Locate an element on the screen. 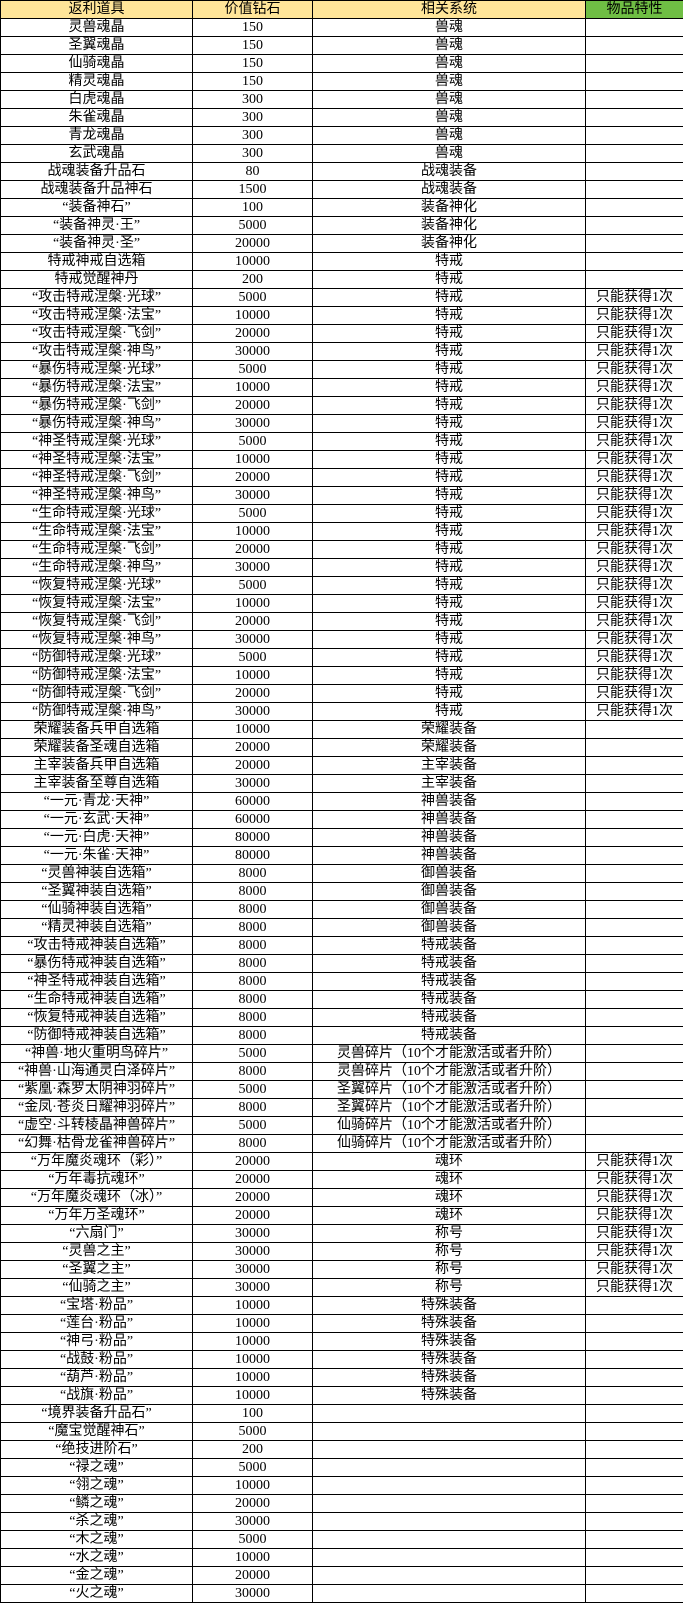 The width and height of the screenshot is (683, 1603). cell-item: “防御特戒涅槃·飞剑” is located at coordinates (96, 693).